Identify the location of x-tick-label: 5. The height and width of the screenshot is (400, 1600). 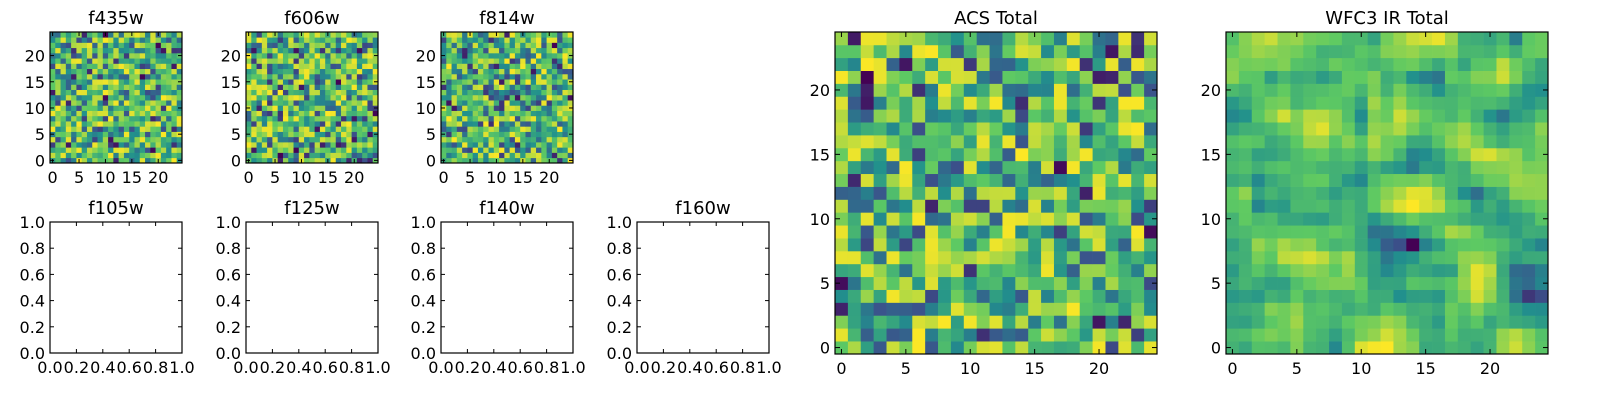
(1297, 368).